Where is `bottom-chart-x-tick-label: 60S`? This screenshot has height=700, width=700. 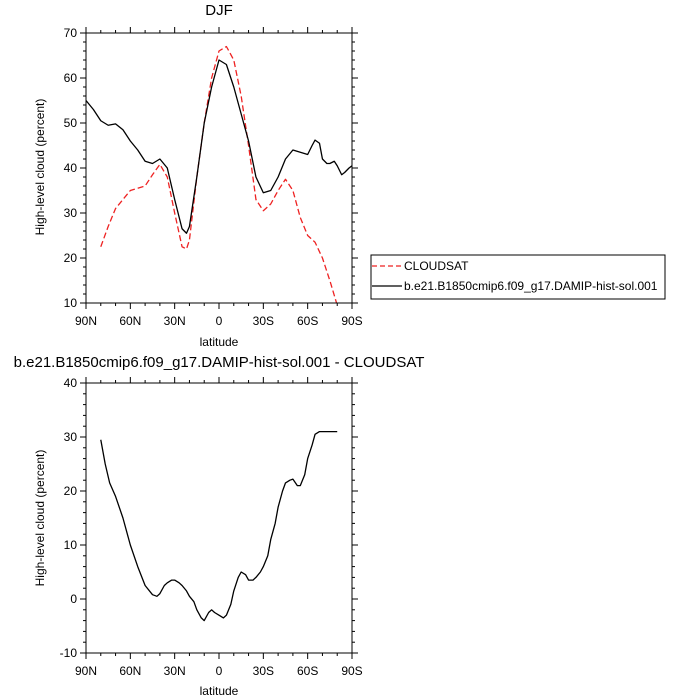 bottom-chart-x-tick-label: 60S is located at coordinates (307, 671).